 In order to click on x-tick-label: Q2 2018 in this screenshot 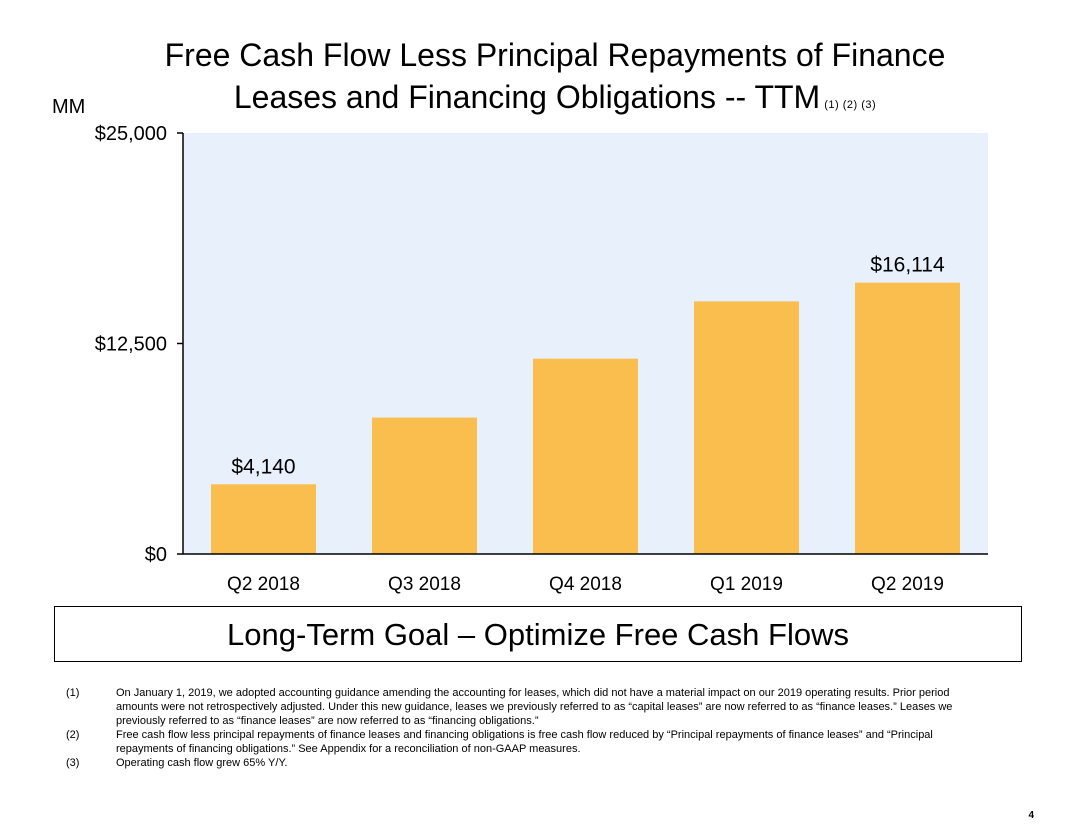, I will do `click(263, 584)`.